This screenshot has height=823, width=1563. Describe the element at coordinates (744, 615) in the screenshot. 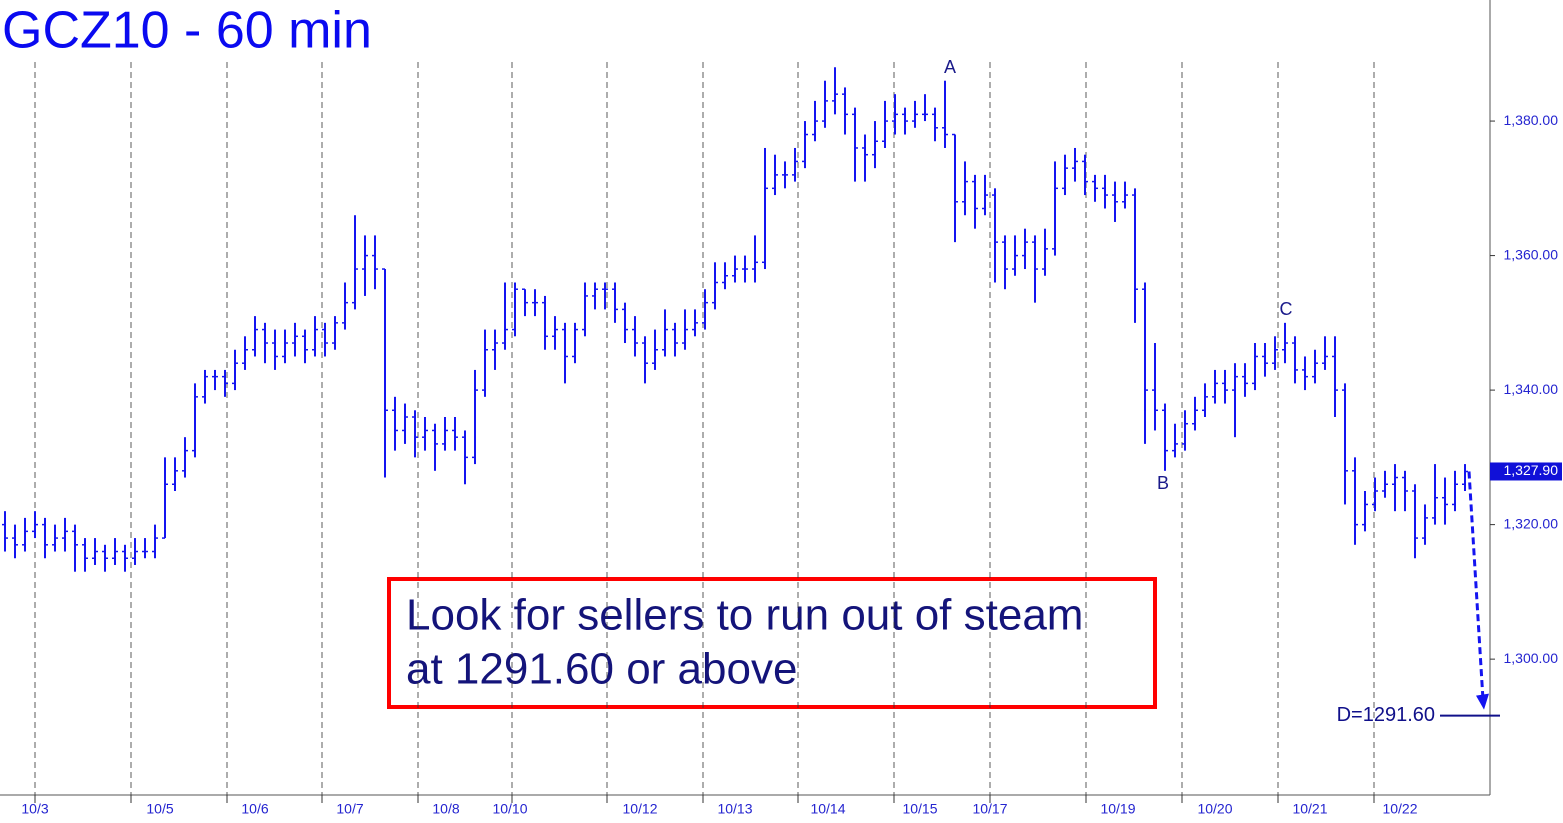

I see `callout-text: Look for sellers to run out of steam` at that location.